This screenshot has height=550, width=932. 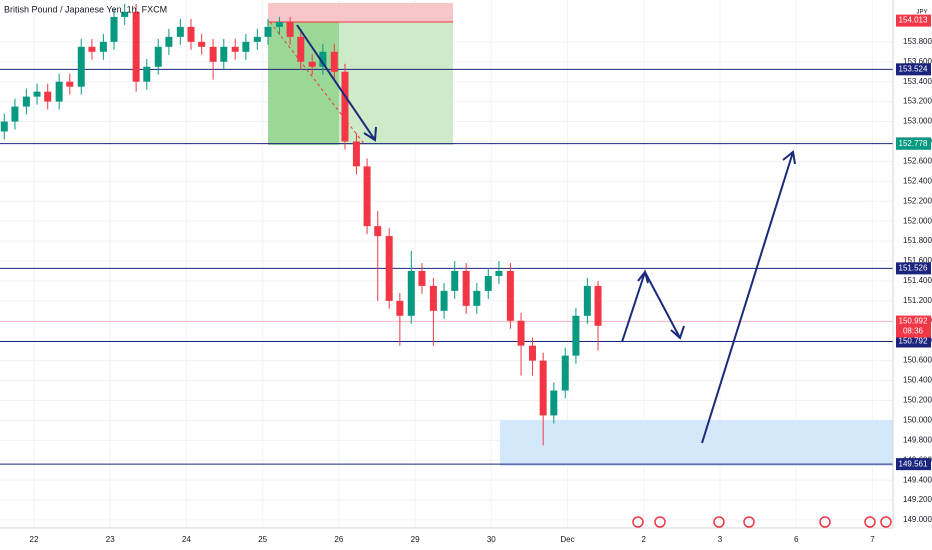 I want to click on price-label: 154.013, so click(x=913, y=20).